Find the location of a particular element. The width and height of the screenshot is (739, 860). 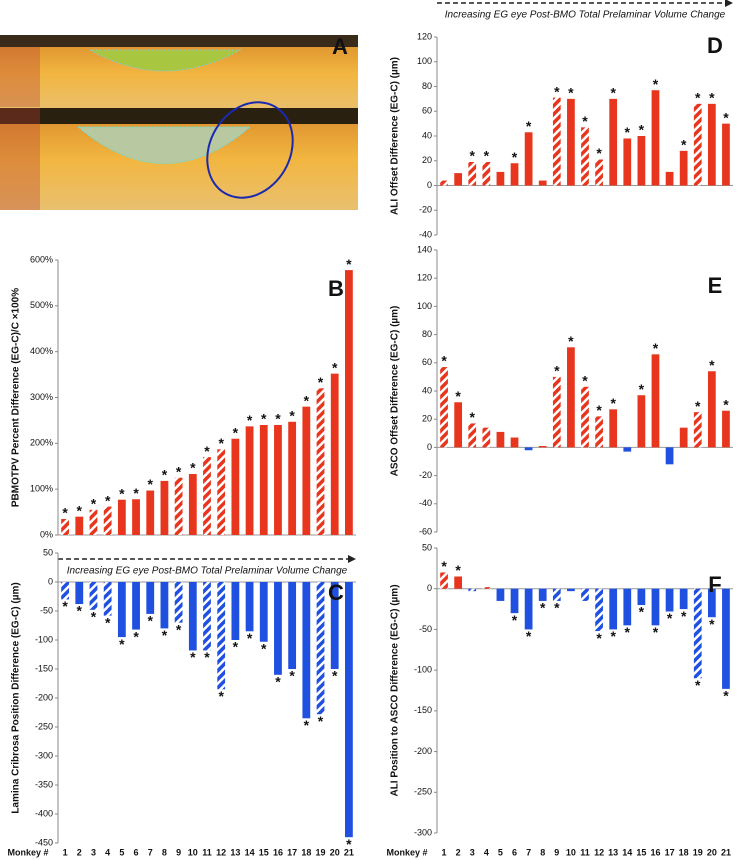

trend-arrowhead is located at coordinates (729, 3).